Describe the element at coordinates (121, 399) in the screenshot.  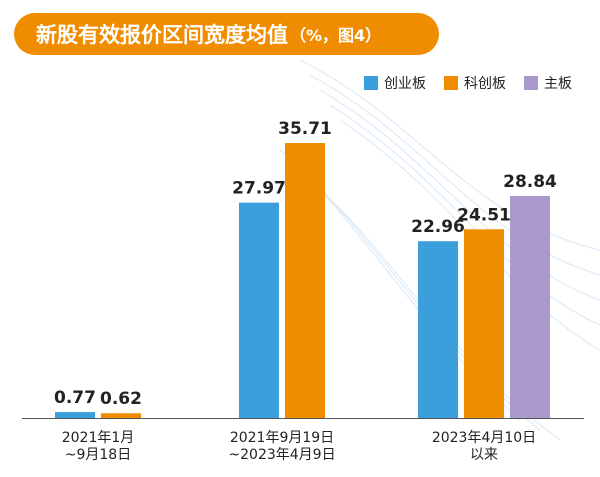
I see `value-label-kechuangban-group1: 0.62` at that location.